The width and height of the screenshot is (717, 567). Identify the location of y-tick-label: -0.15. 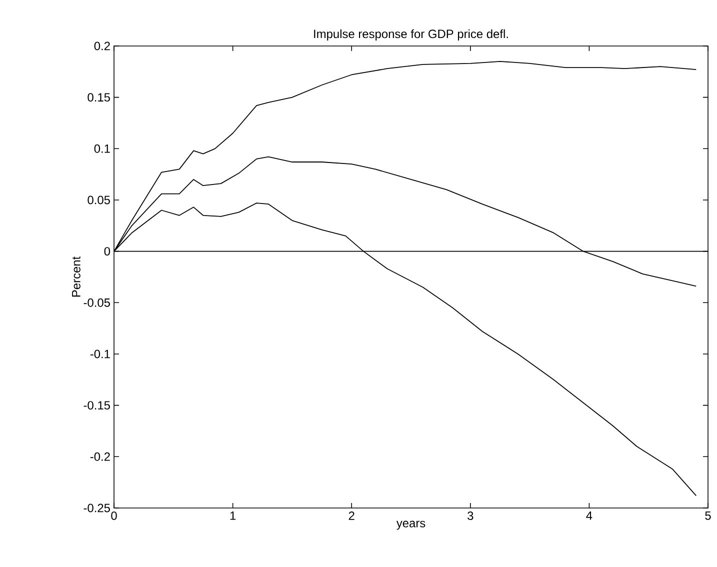
(97, 405).